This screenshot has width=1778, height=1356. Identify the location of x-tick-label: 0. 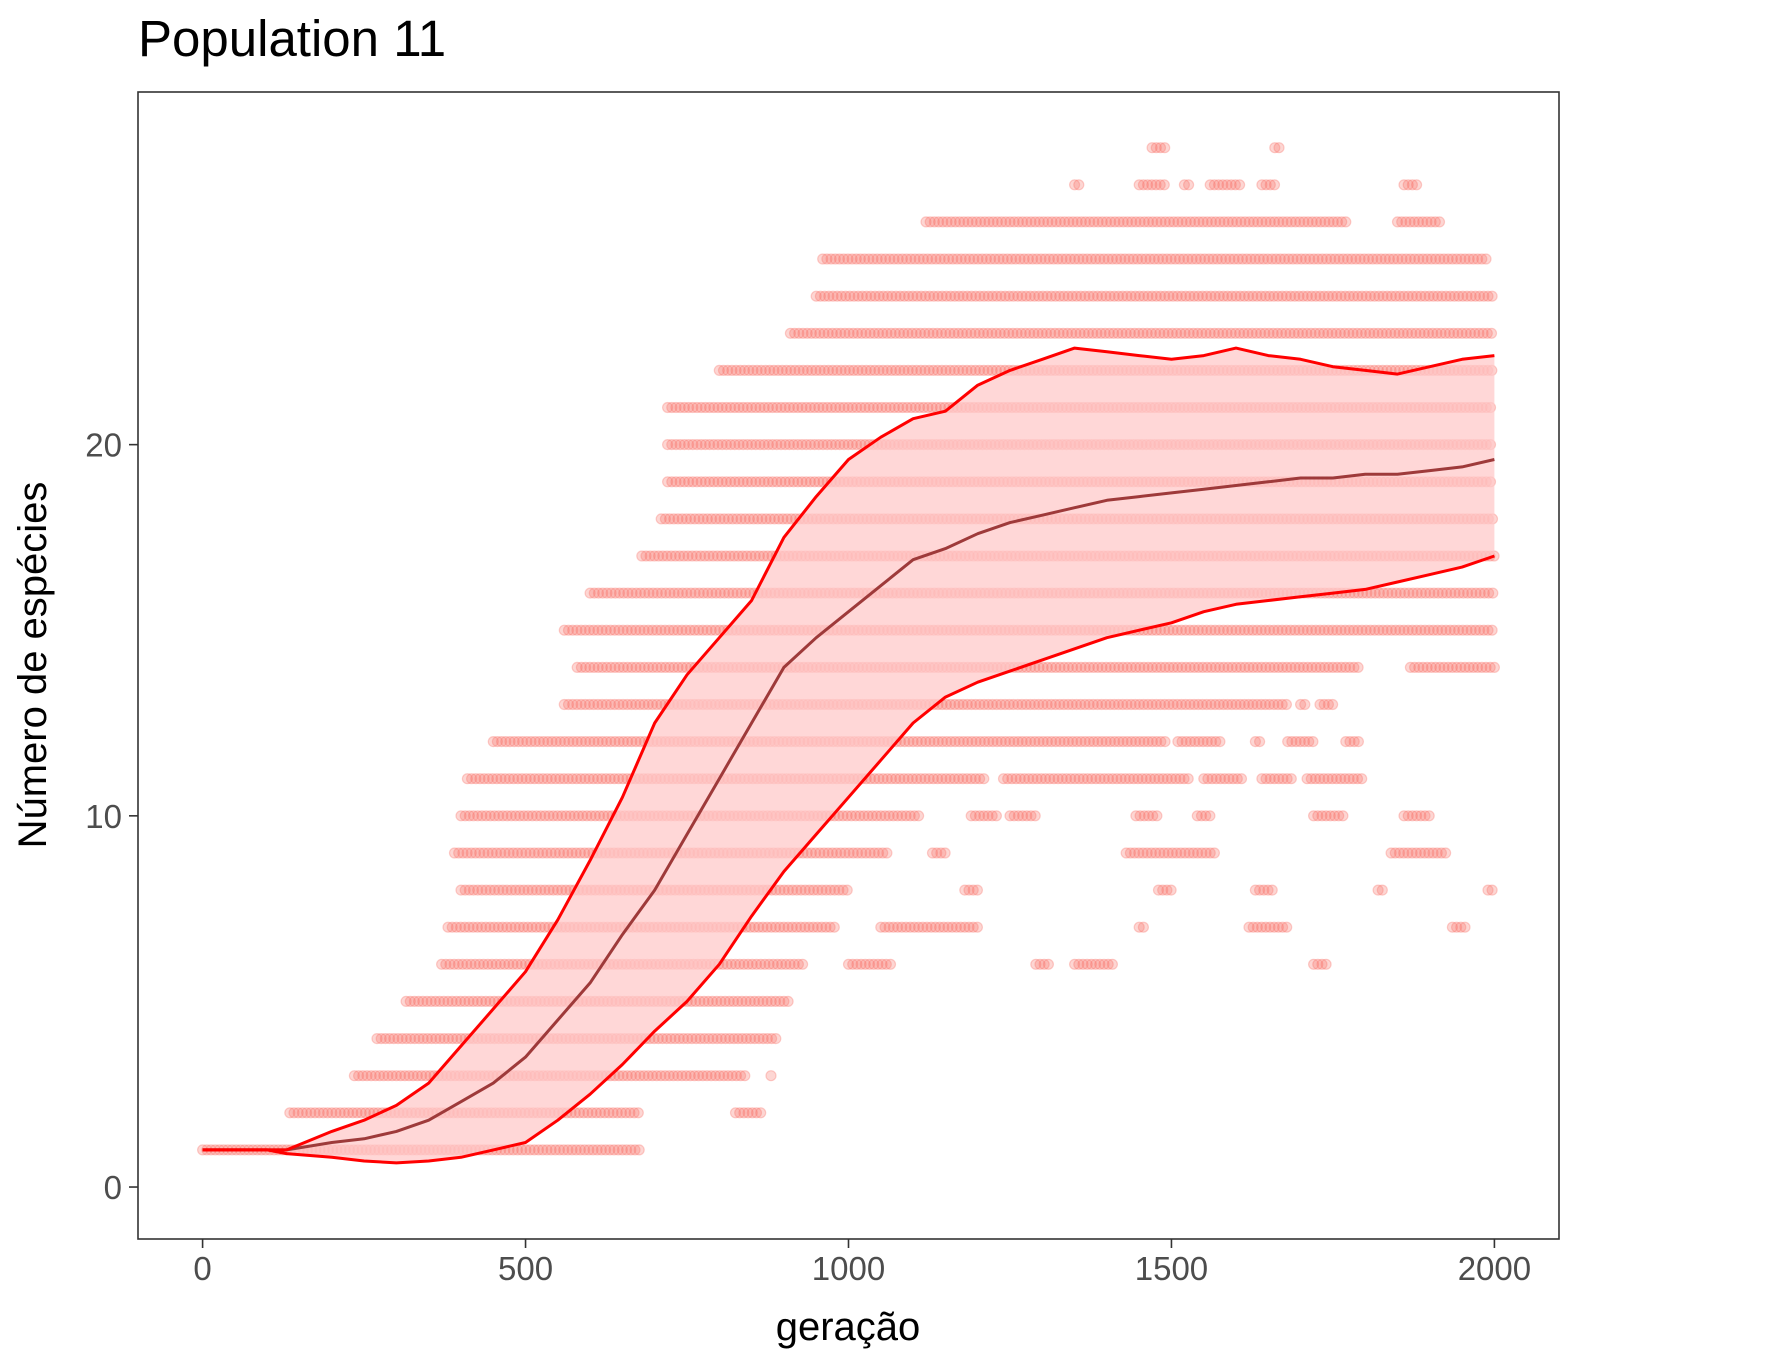
(202, 1268).